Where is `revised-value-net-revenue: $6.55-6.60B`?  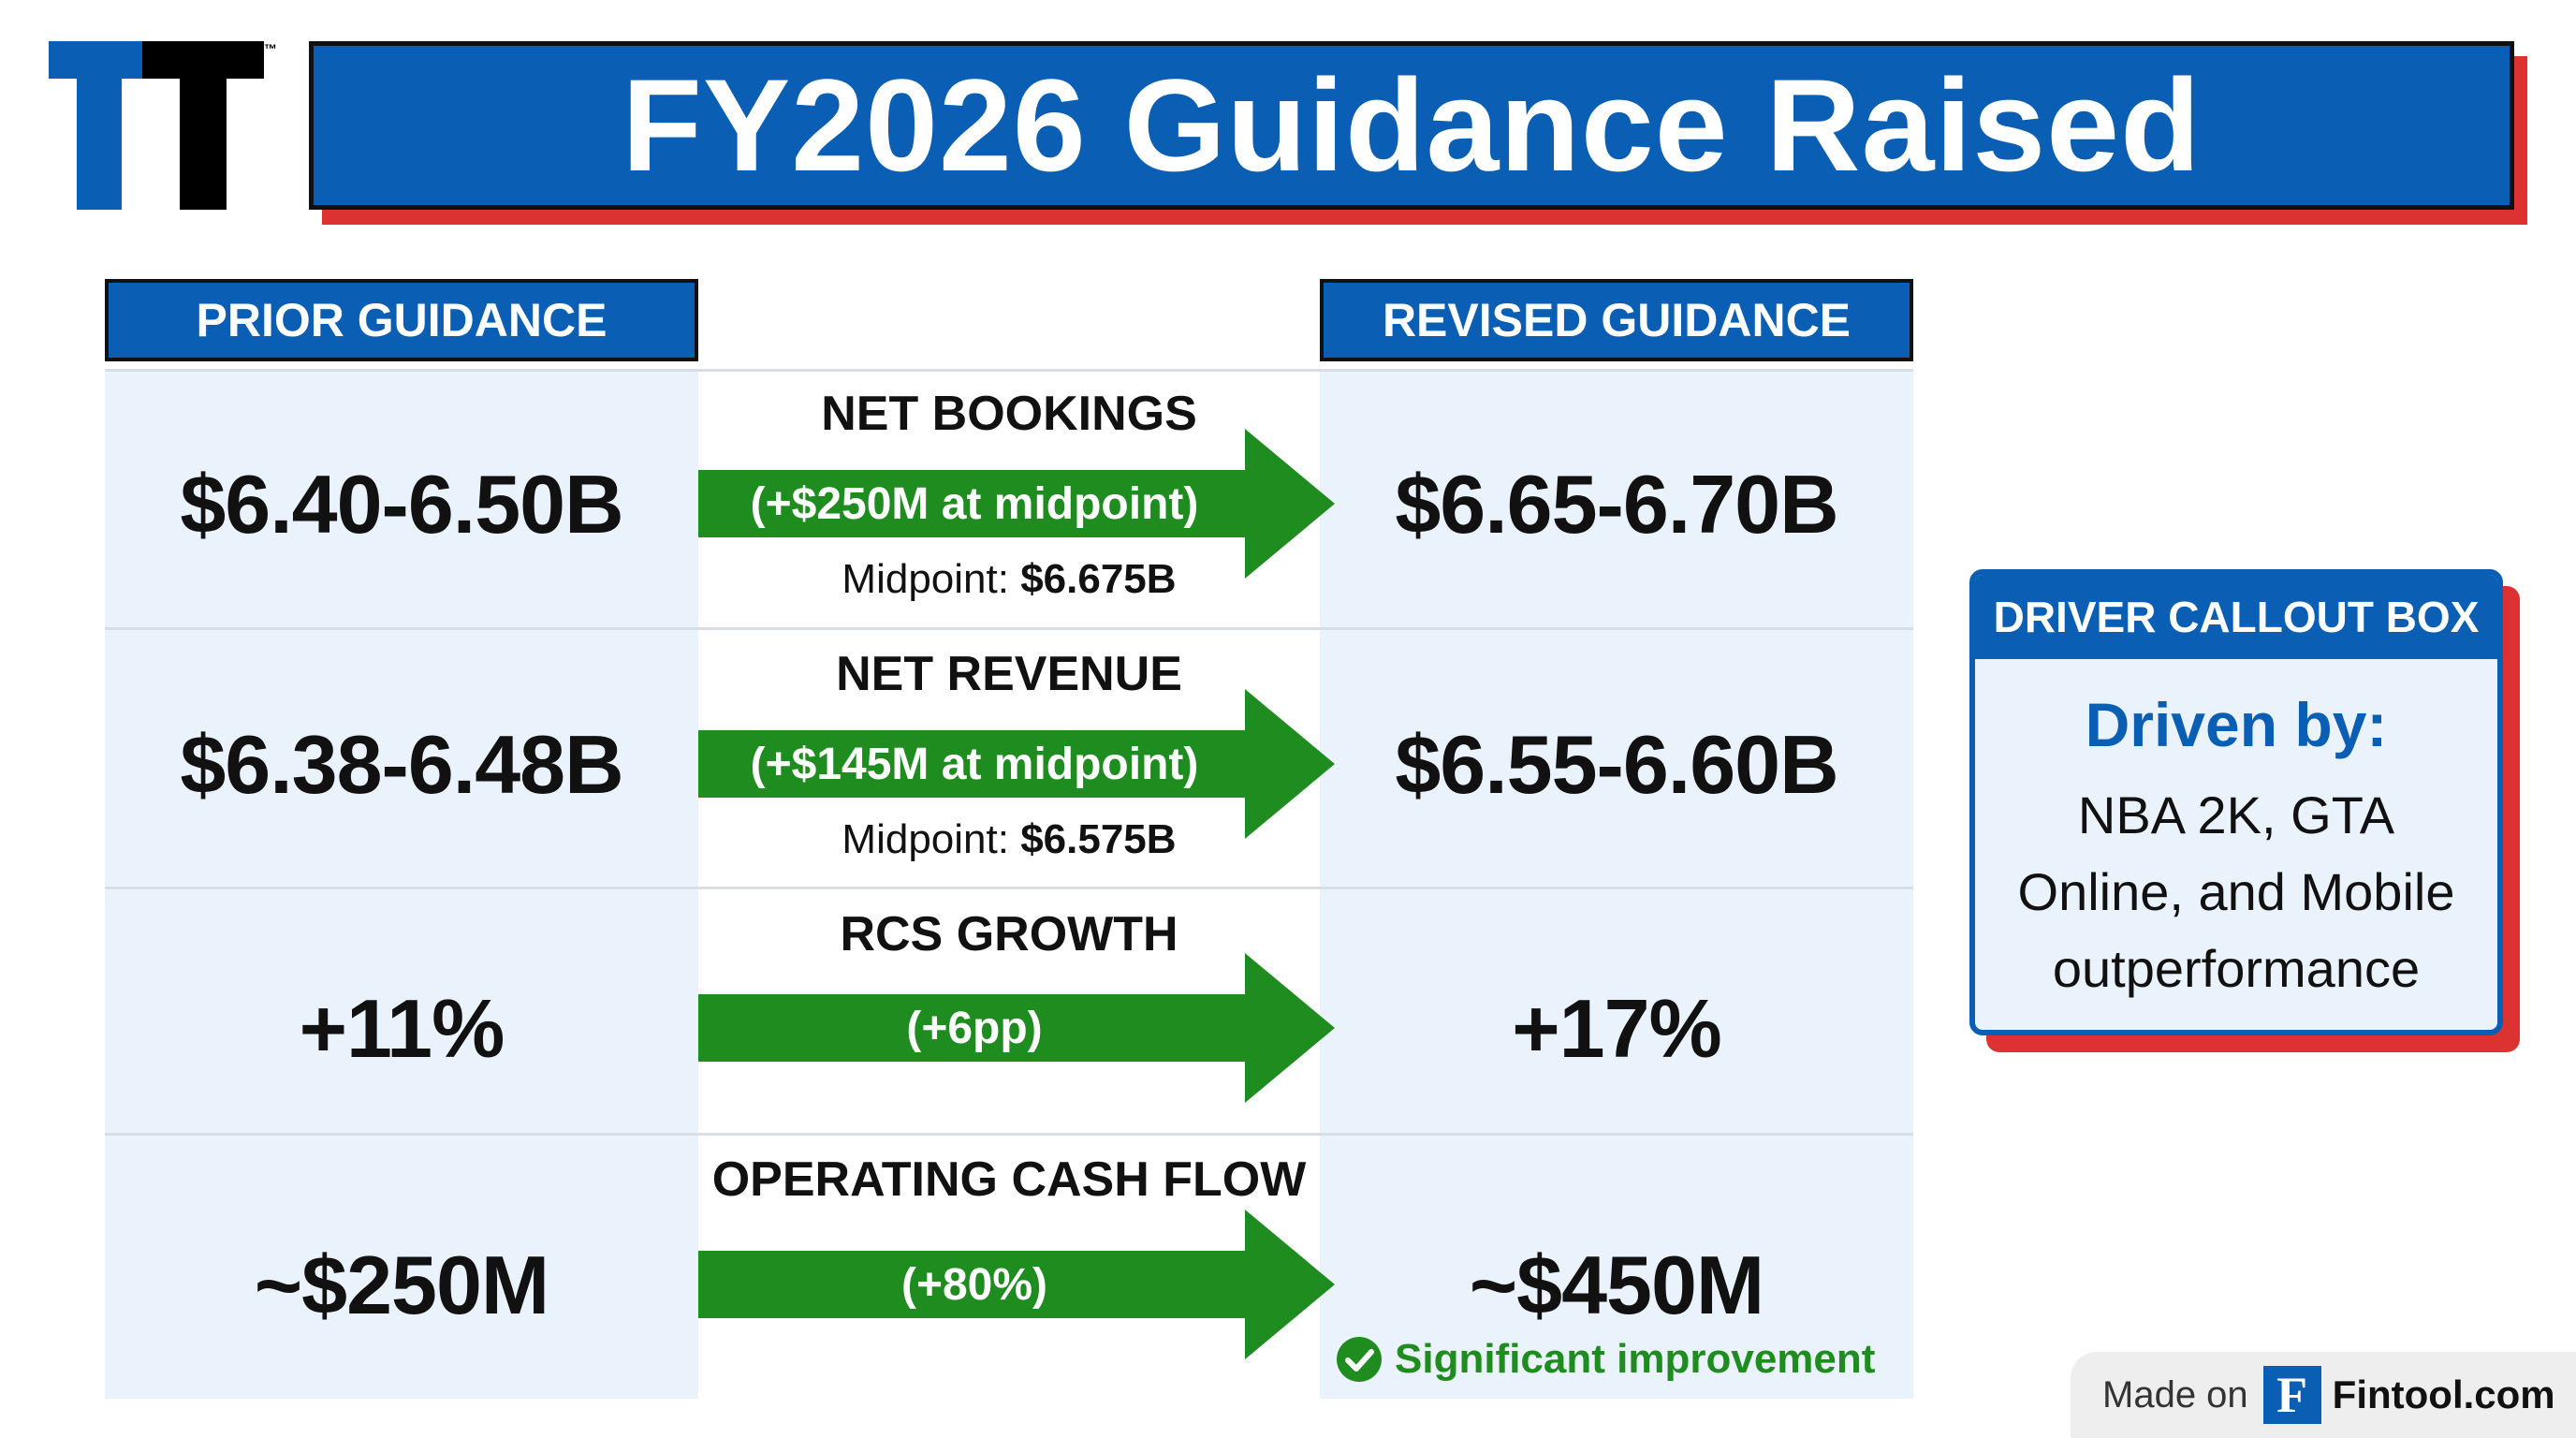
revised-value-net-revenue: $6.55-6.60B is located at coordinates (1617, 764).